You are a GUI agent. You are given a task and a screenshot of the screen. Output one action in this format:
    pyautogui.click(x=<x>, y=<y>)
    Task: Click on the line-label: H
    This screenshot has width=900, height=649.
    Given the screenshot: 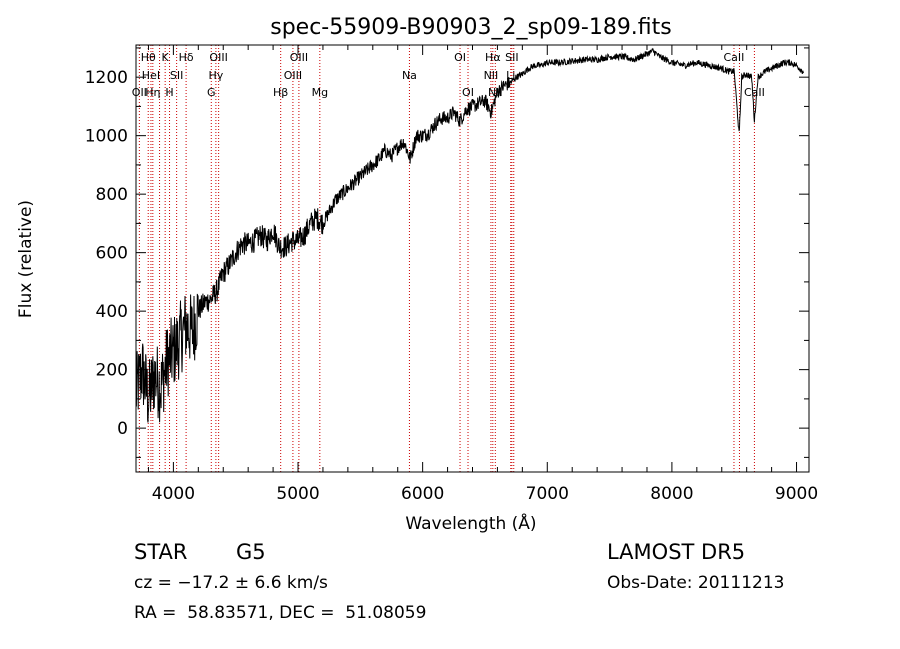 What is the action you would take?
    pyautogui.click(x=169, y=92)
    